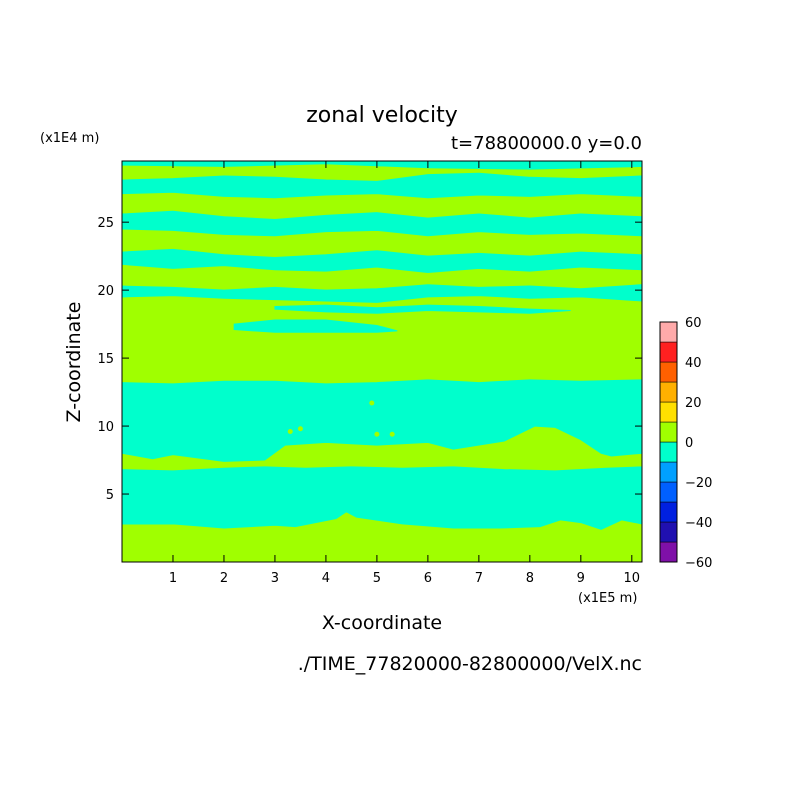 The width and height of the screenshot is (804, 804). What do you see at coordinates (105, 359) in the screenshot?
I see `y-tick-label: 15` at bounding box center [105, 359].